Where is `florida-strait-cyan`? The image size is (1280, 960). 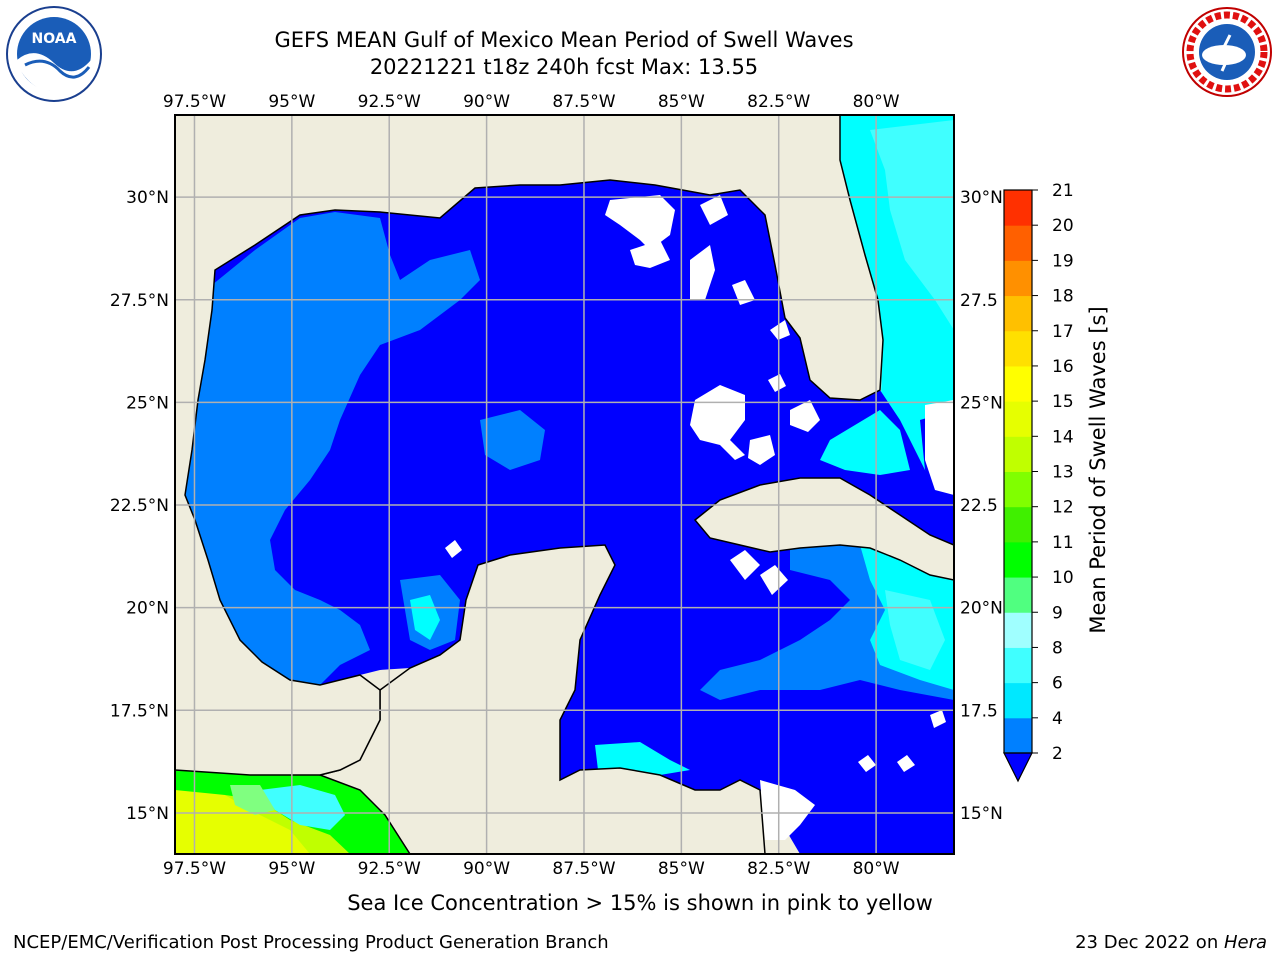
florida-strait-cyan is located at coordinates (865, 442).